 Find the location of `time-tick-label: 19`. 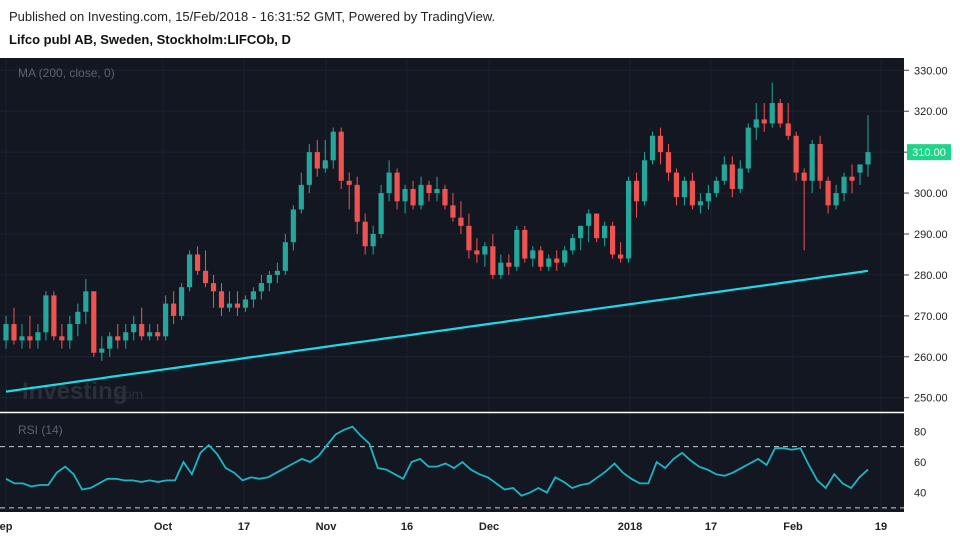

time-tick-label: 19 is located at coordinates (881, 527).